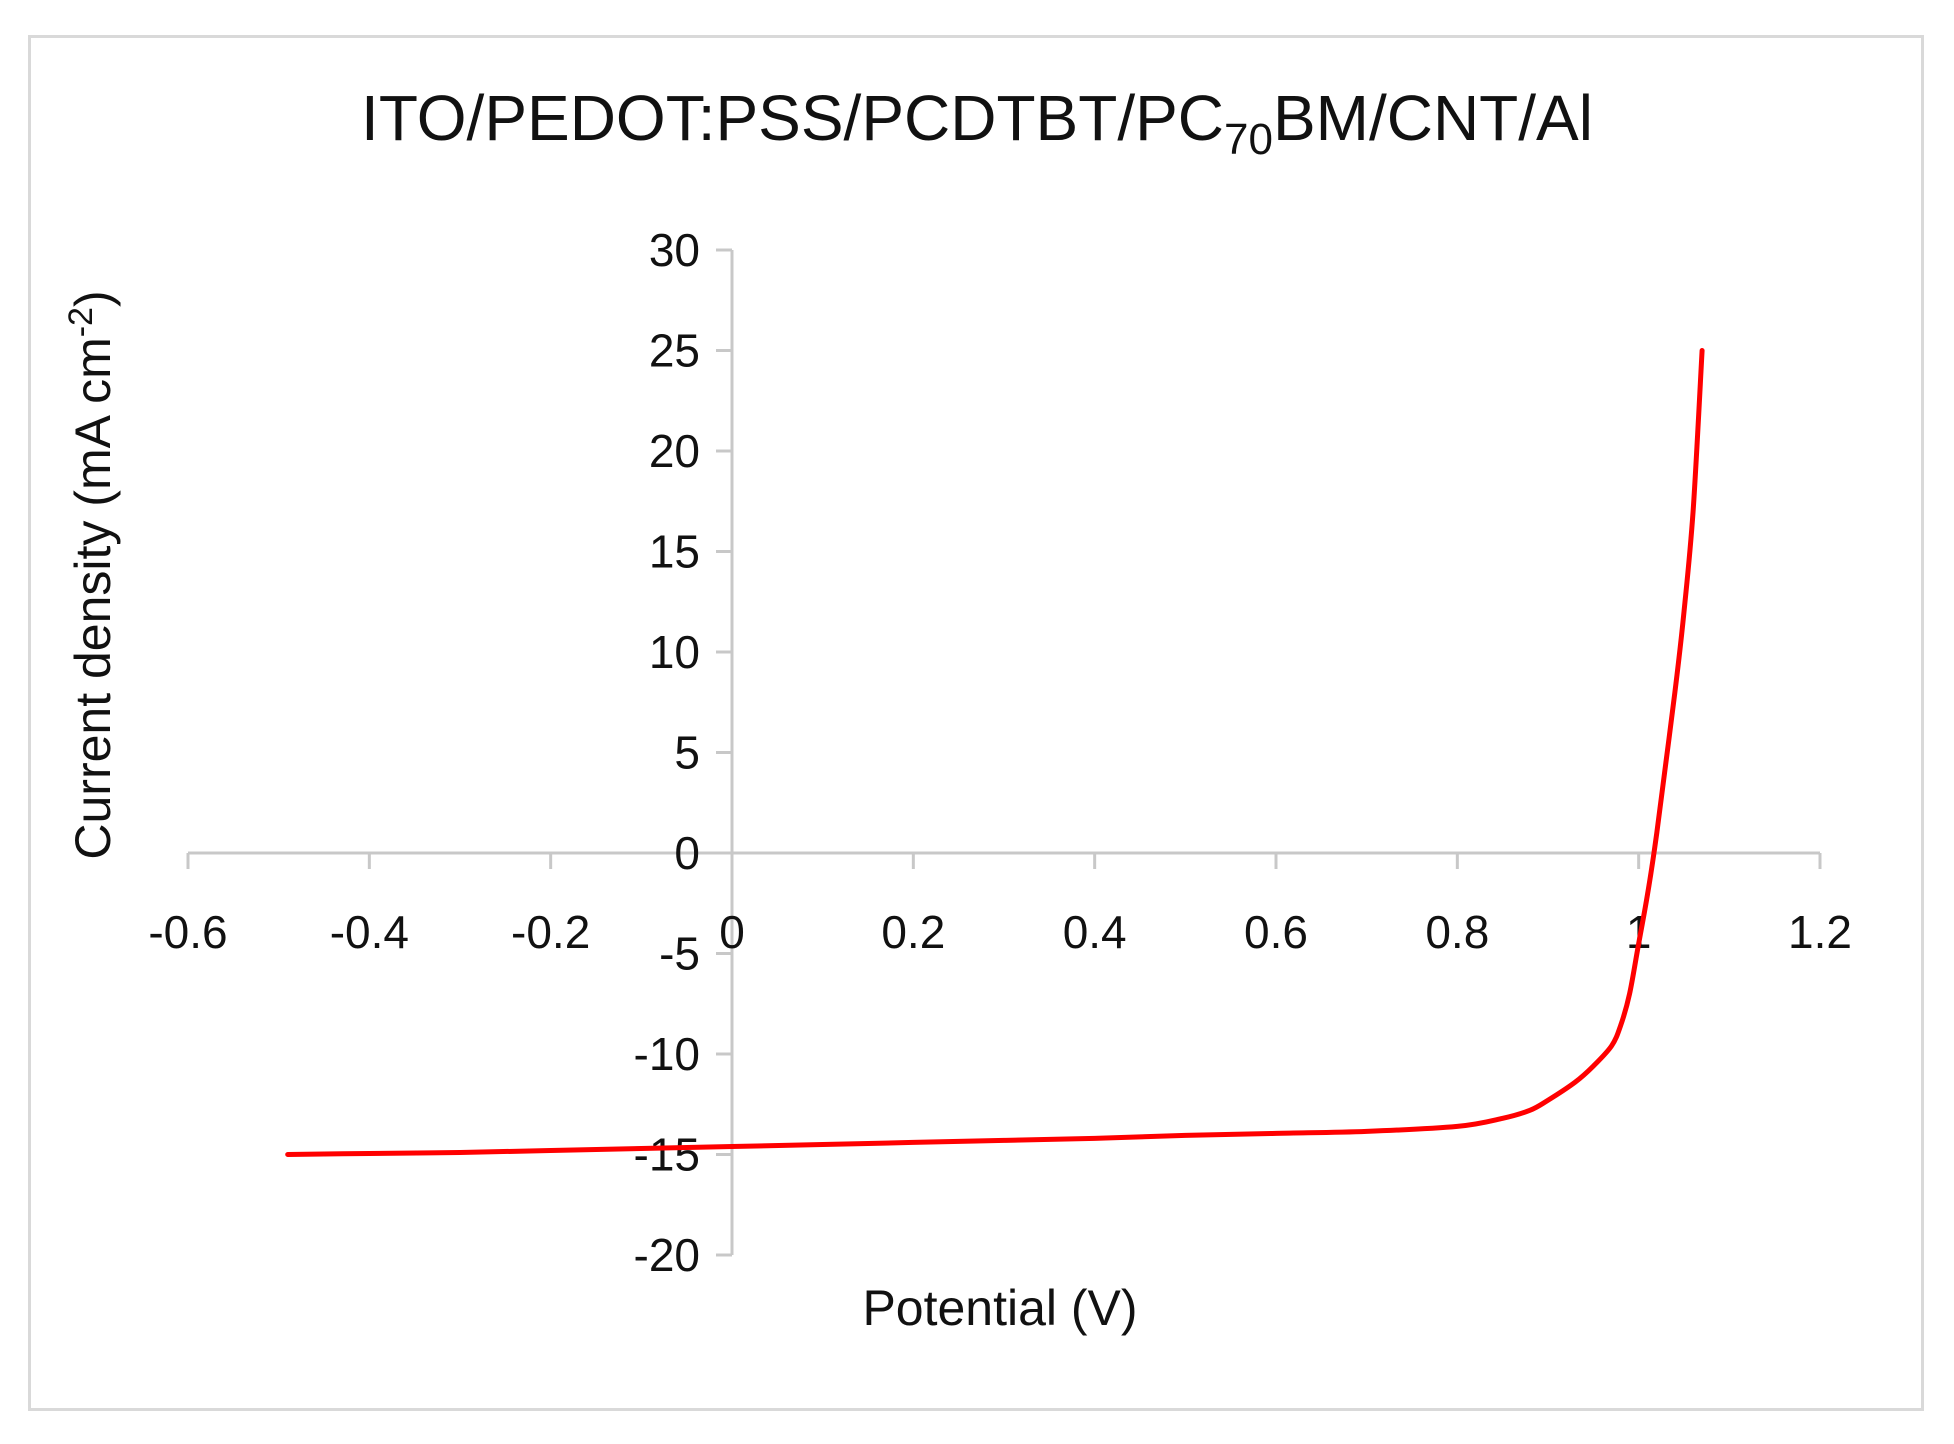 This screenshot has height=1444, width=1954. What do you see at coordinates (1433, 118) in the screenshot?
I see `chart-title-rest: BM/CNT/Al` at bounding box center [1433, 118].